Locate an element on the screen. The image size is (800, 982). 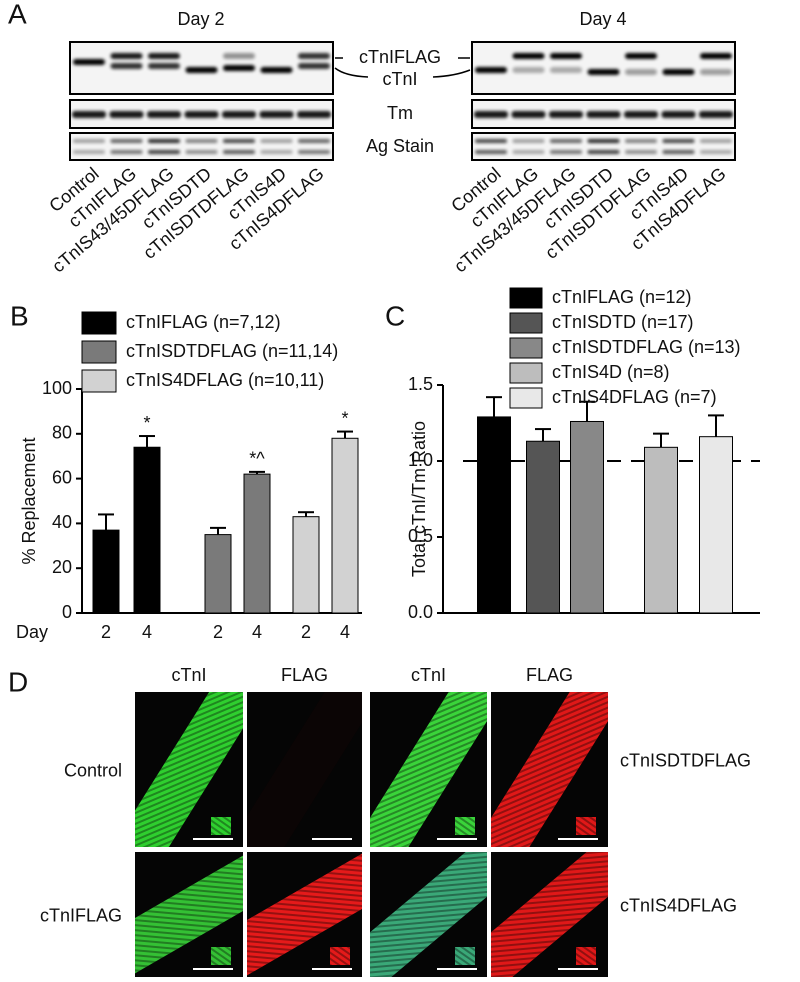
legend-label: cTnIS4DFLAG (n=10,11) is located at coordinates (225, 380).